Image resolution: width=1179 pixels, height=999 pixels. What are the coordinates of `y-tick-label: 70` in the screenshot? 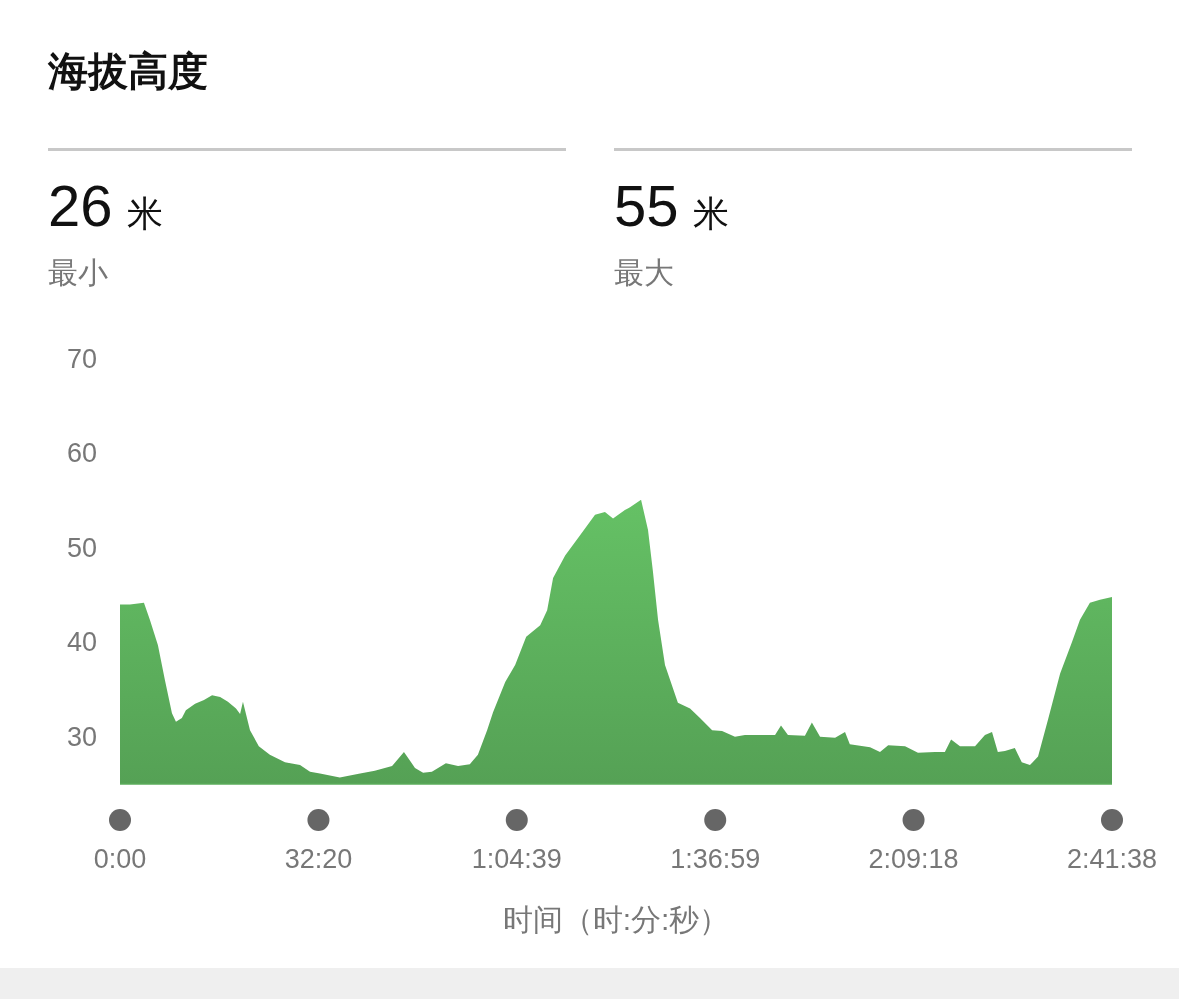 It's located at (82, 359).